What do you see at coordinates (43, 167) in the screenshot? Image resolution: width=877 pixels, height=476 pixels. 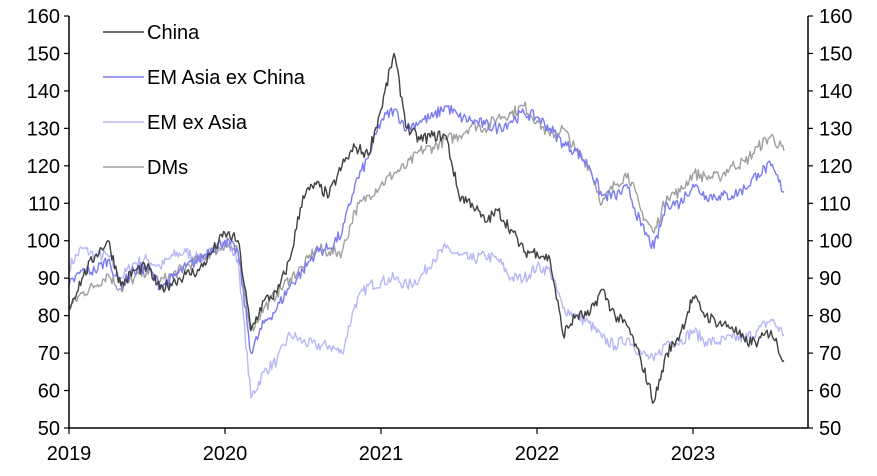 I see `left-tick-label: 120` at bounding box center [43, 167].